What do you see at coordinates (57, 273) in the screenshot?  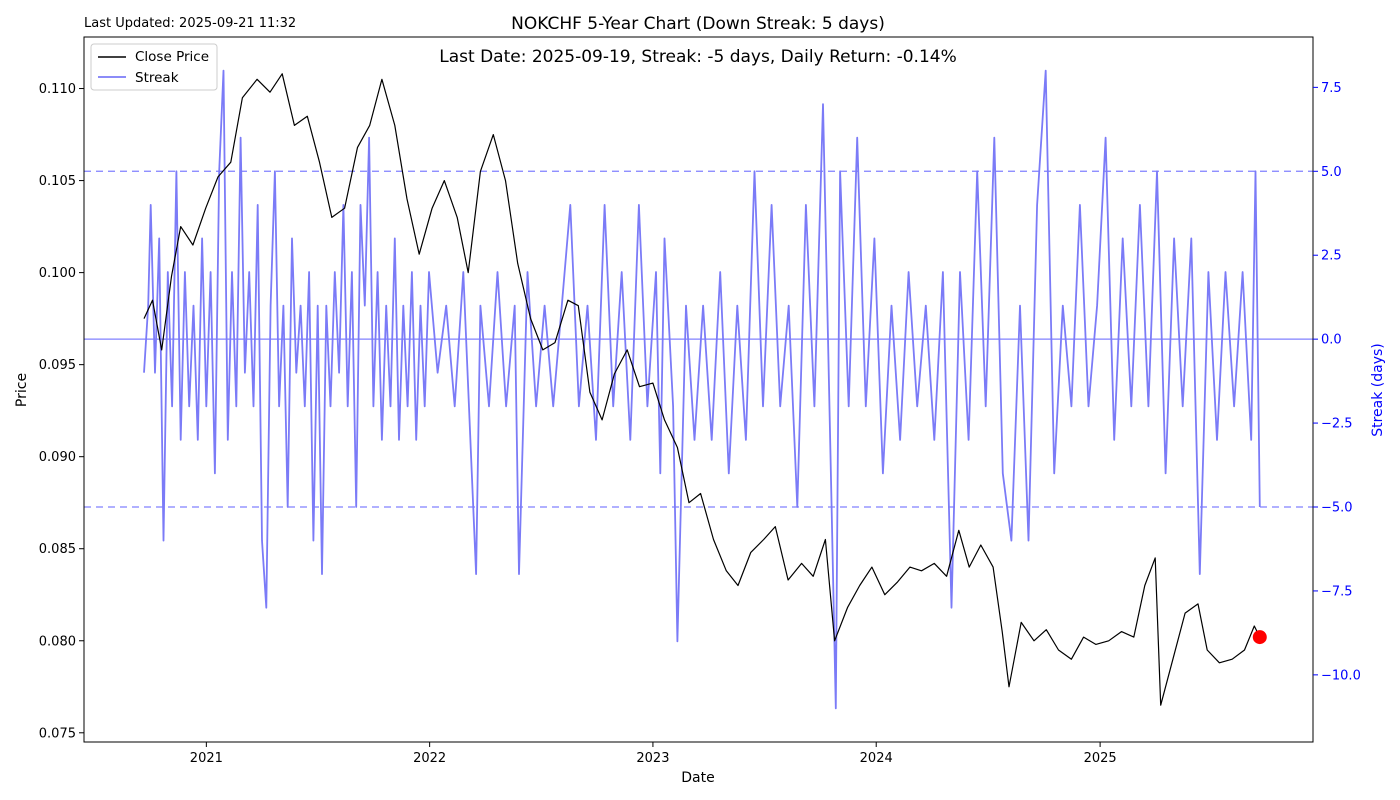 I see `y-tick-label: 0.100` at bounding box center [57, 273].